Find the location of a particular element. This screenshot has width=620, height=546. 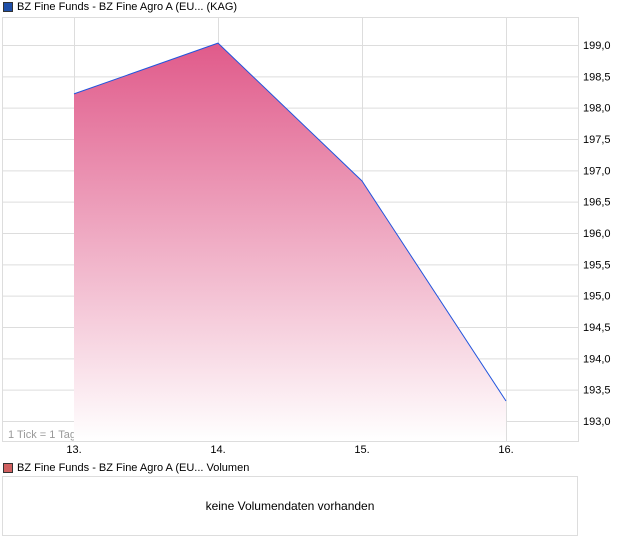

y-tick-label: 198,0 is located at coordinates (597, 109).